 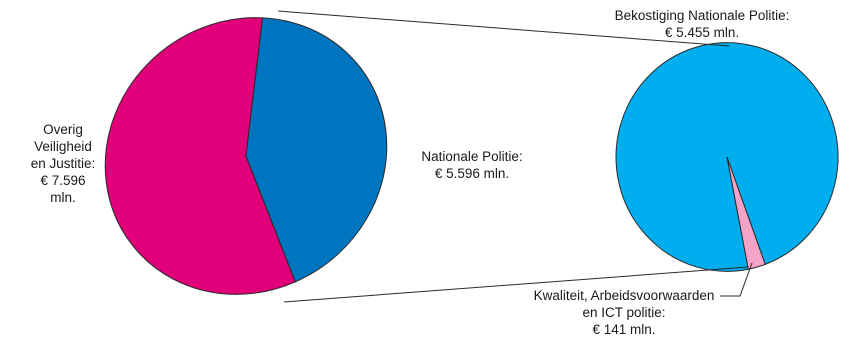 What do you see at coordinates (472, 173) in the screenshot?
I see `label-nationale-politie-line-2: € 5.596 mln.` at bounding box center [472, 173].